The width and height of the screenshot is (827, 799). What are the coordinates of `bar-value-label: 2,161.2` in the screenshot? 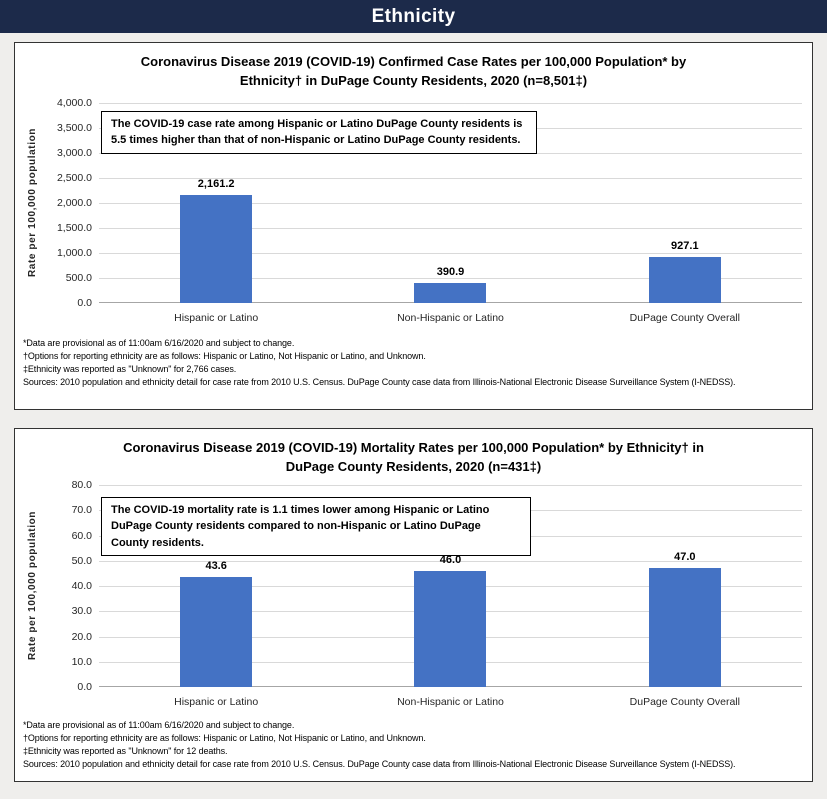 It's located at (216, 183).